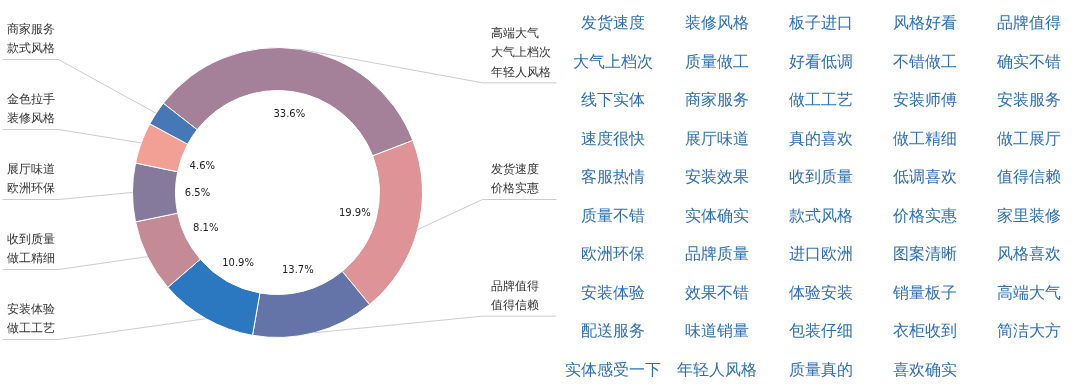 The height and width of the screenshot is (390, 1080). Describe the element at coordinates (924, 330) in the screenshot. I see `text: 衣柜收到` at that location.